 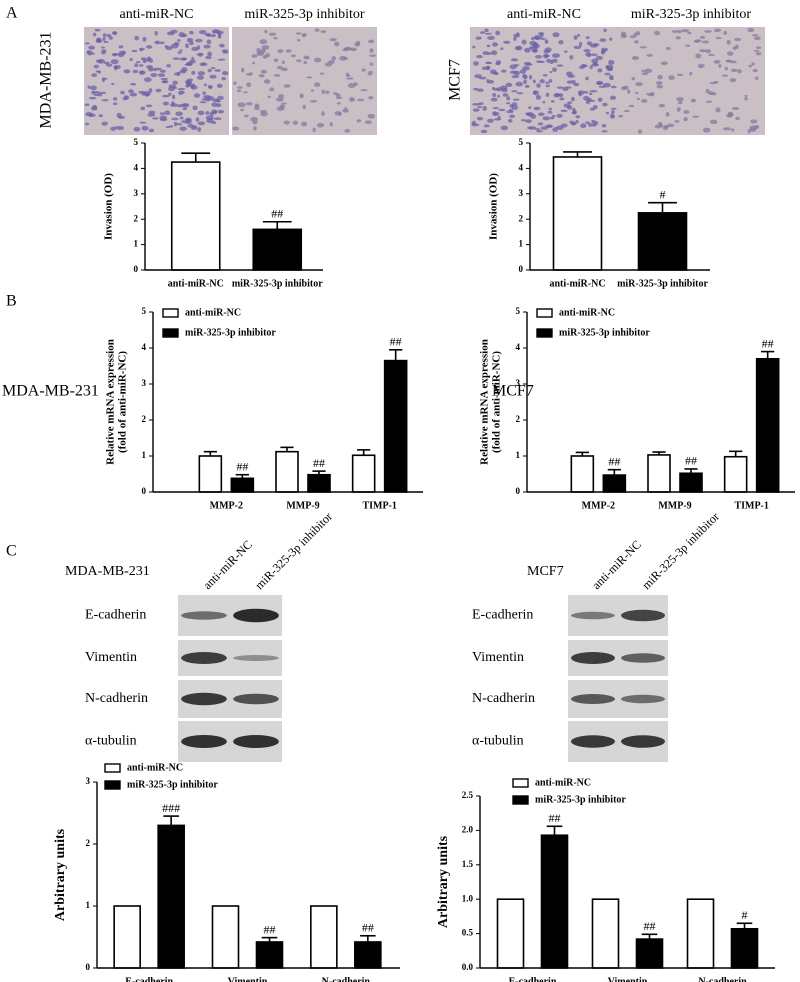 What do you see at coordinates (304, 81) in the screenshot?
I see `micrograph` at bounding box center [304, 81].